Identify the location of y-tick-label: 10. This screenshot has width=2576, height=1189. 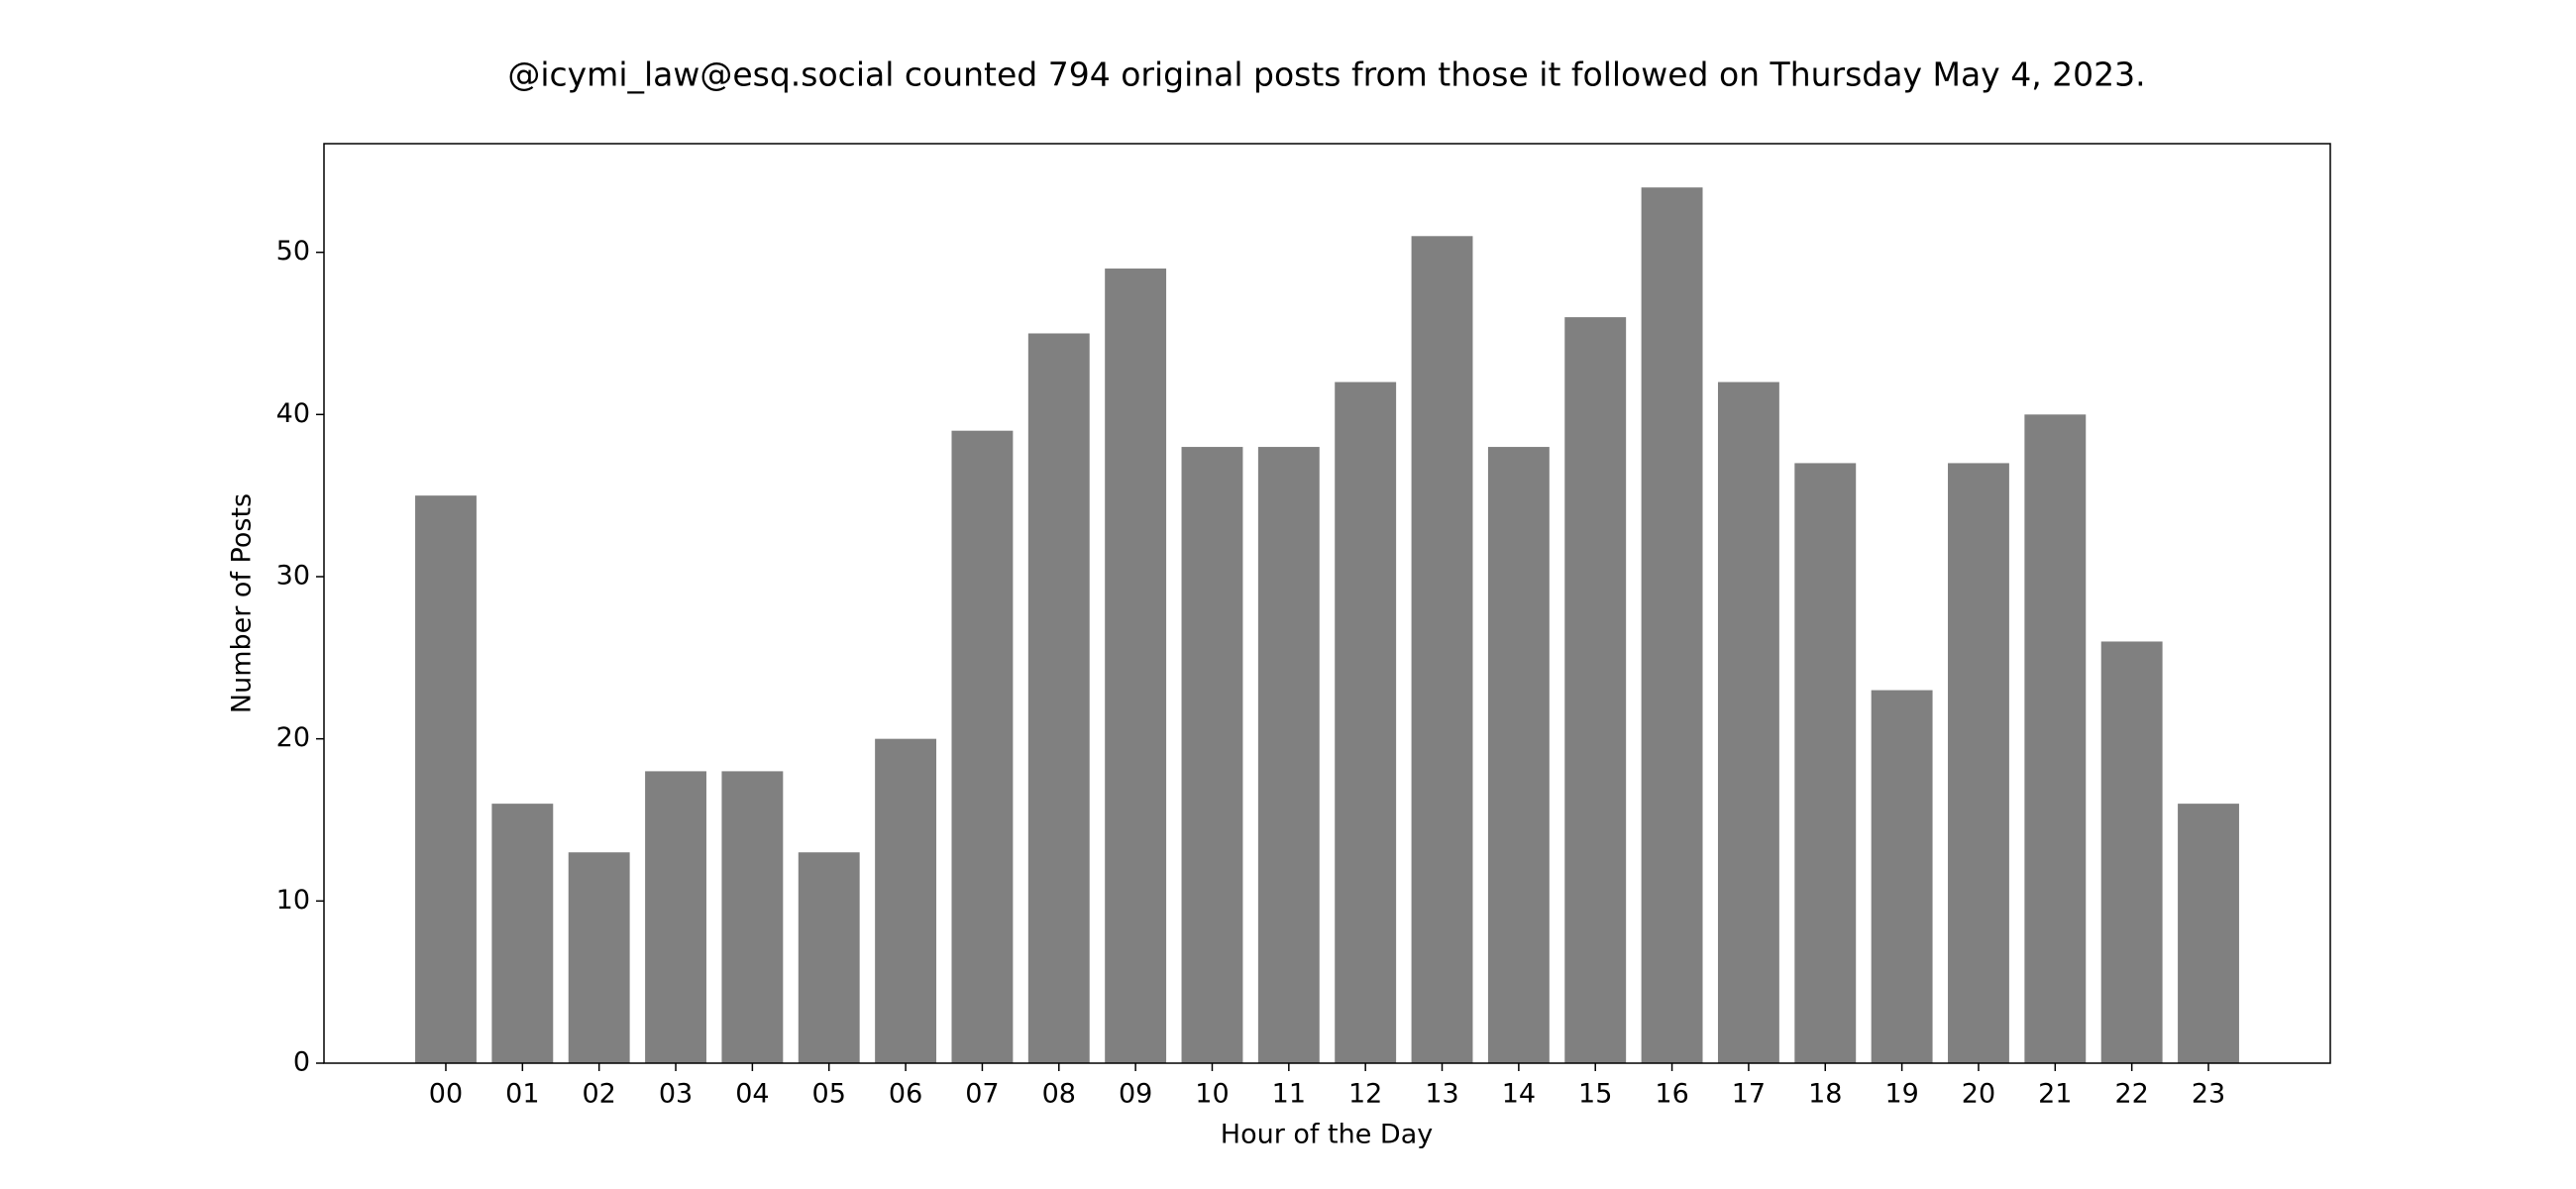
(293, 900).